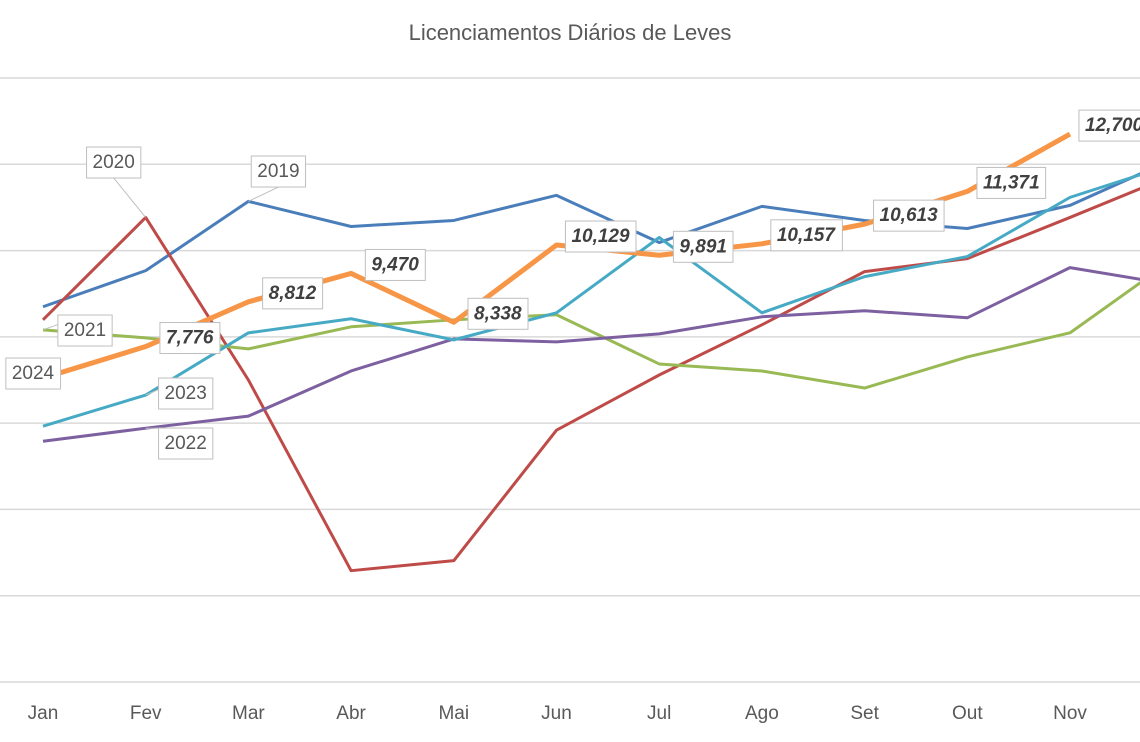 This screenshot has width=1140, height=742. I want to click on x-tick-label: Abr, so click(351, 713).